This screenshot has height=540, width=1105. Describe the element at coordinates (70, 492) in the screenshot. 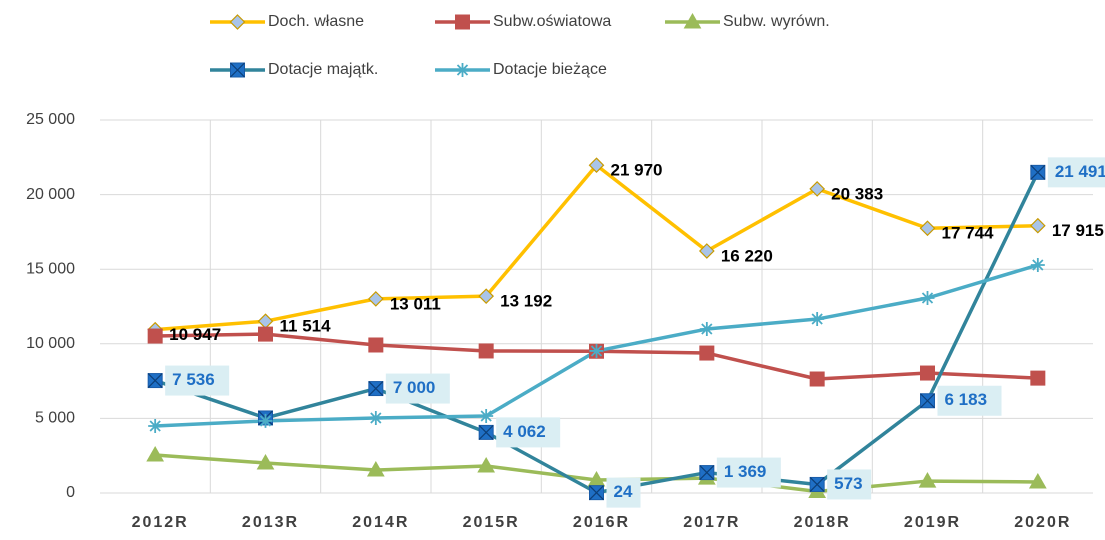

I see `y-tick-label: 0` at that location.